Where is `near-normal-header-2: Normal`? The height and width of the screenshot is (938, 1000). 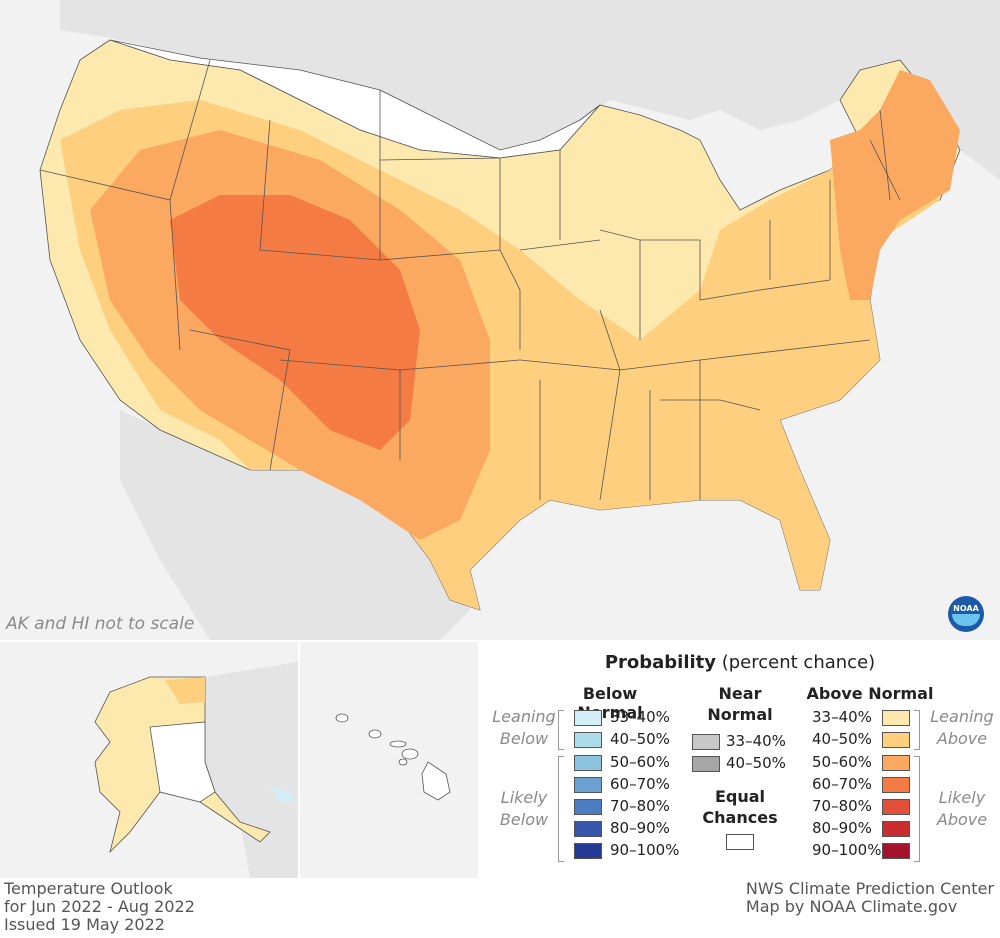 near-normal-header-2: Normal is located at coordinates (740, 714).